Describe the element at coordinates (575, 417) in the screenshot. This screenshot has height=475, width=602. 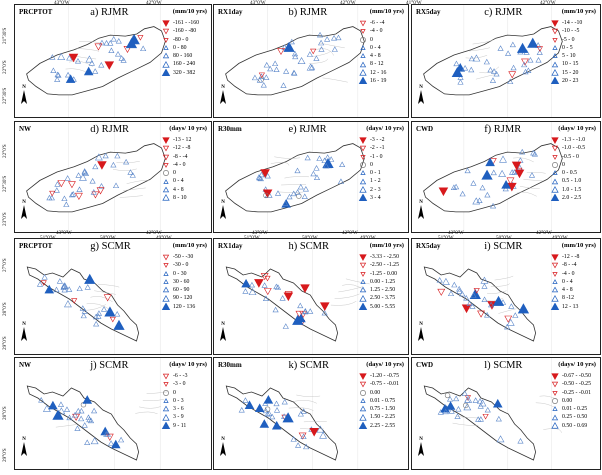
I see `legend-label: 0.25 - 0.50` at that location.